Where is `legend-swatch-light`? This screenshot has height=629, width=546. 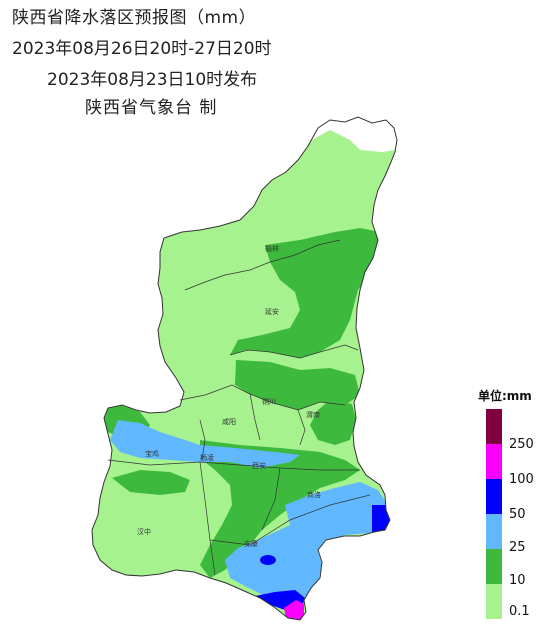
legend-swatch-light is located at coordinates (494, 601).